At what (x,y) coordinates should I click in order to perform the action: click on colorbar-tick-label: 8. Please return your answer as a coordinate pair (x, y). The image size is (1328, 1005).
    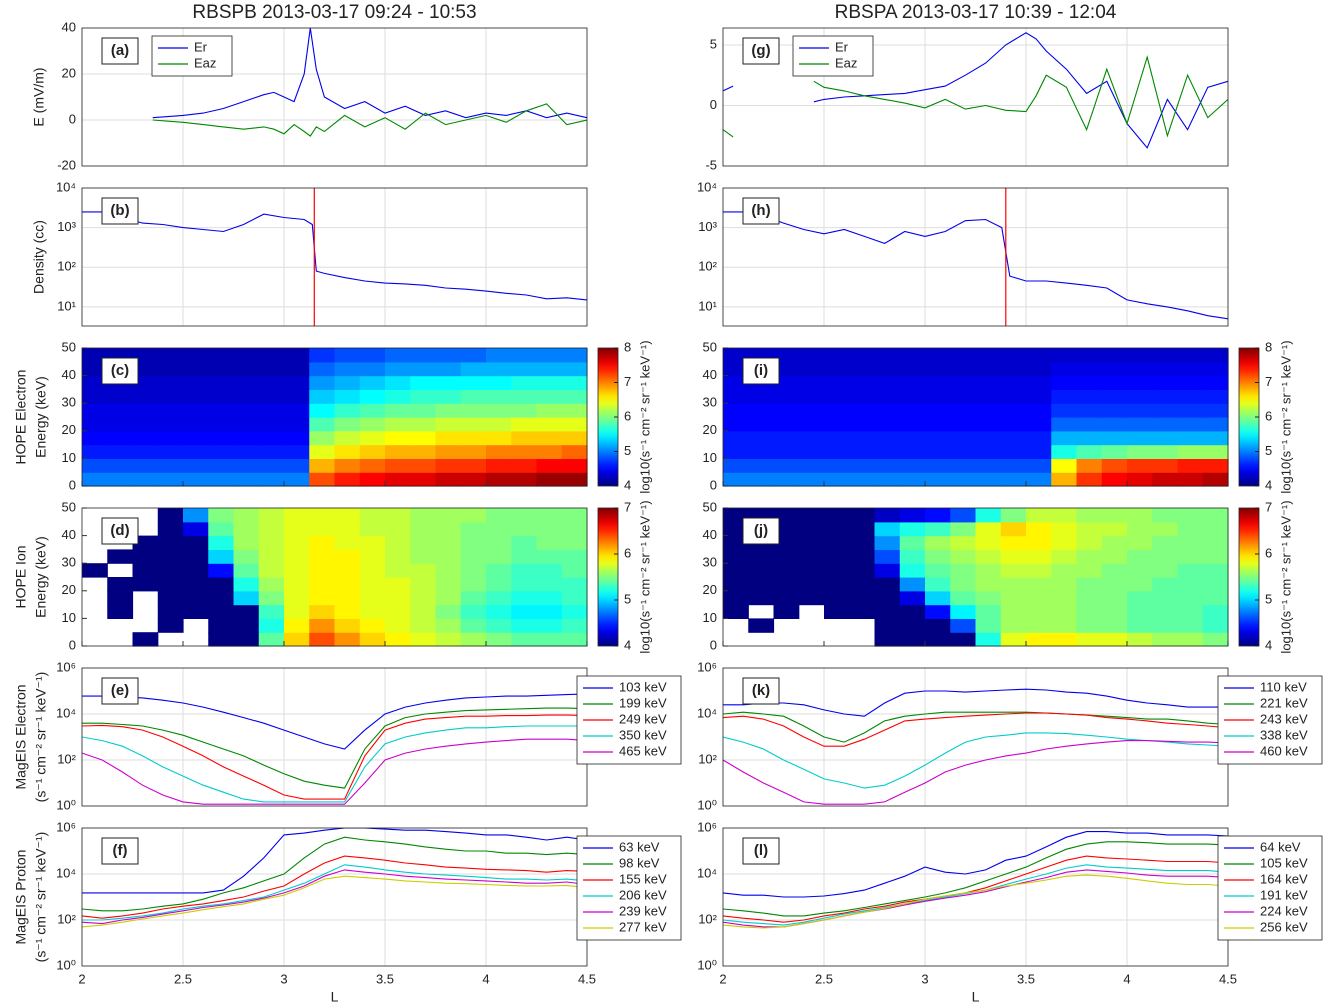
    Looking at the image, I should click on (627, 346).